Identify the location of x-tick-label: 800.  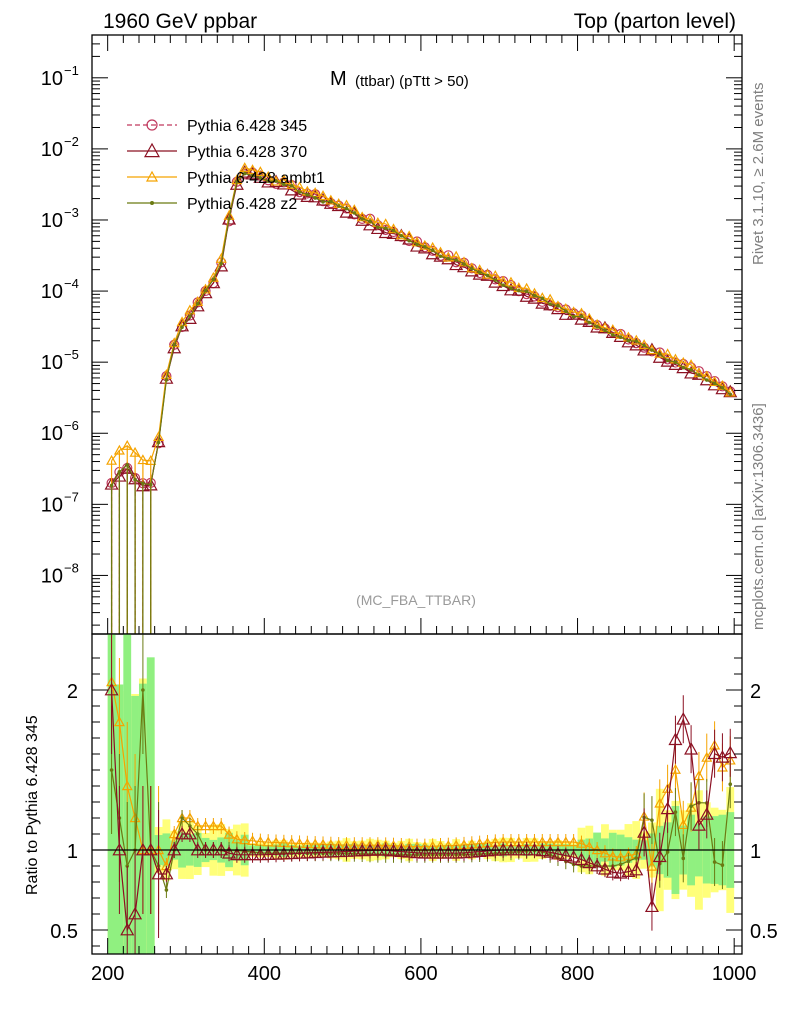
(577, 974).